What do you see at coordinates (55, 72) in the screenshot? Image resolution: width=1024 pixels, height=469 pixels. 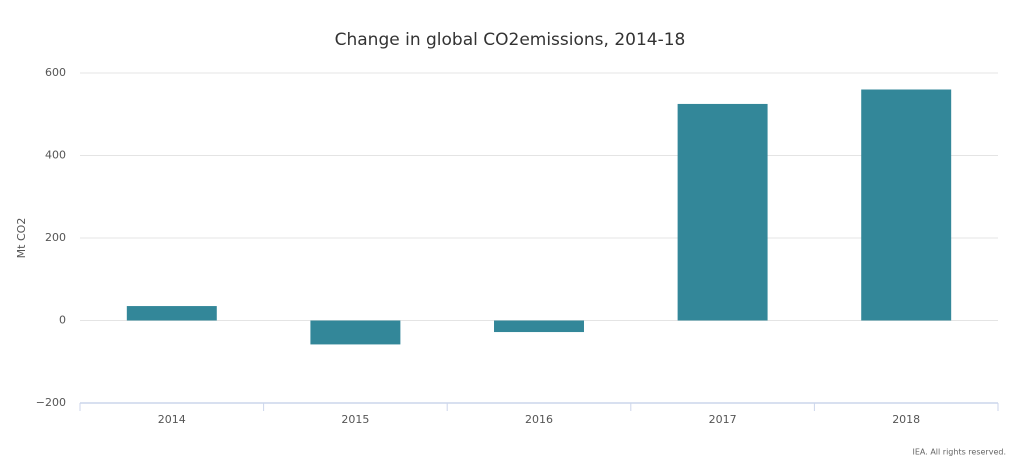 I see `y-tick-label: 600` at bounding box center [55, 72].